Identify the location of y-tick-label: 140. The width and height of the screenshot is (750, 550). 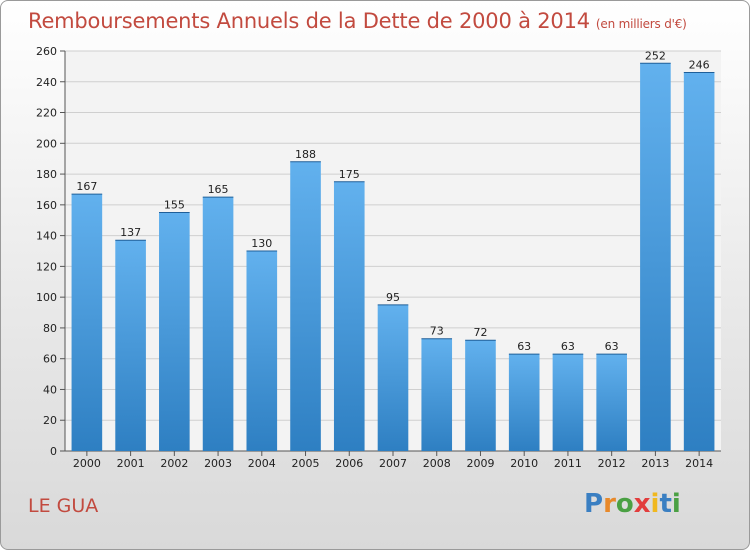
(46, 236).